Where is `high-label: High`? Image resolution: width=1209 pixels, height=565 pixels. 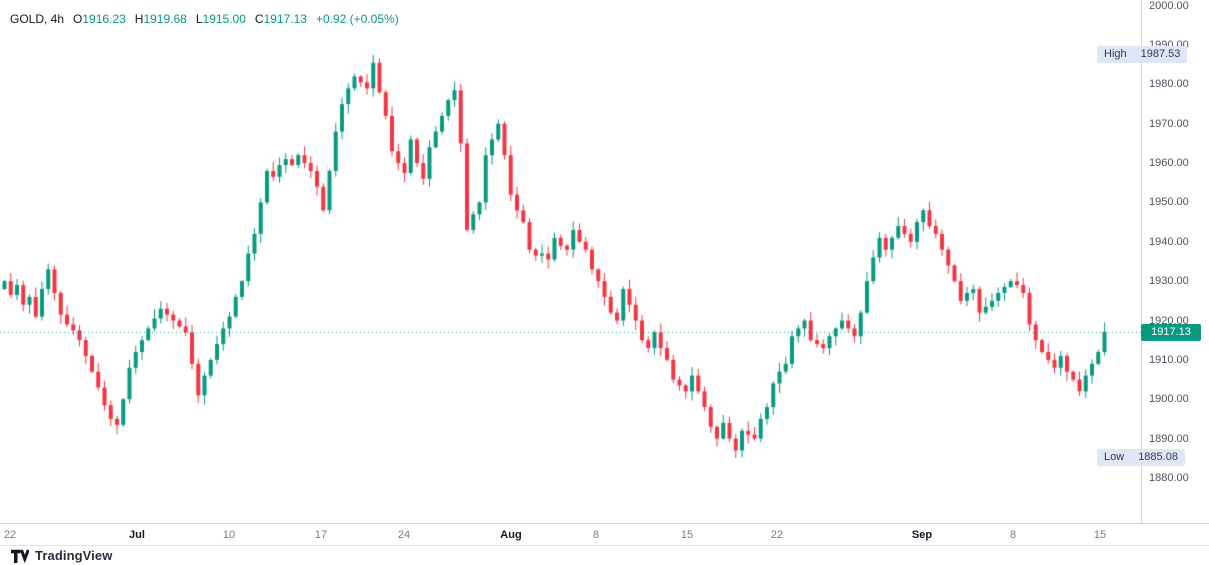
high-label: High is located at coordinates (1115, 53).